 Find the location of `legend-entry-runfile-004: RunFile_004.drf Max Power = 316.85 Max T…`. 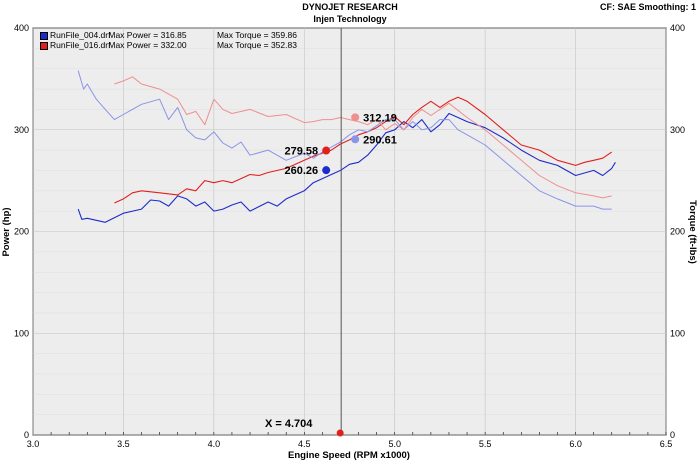

legend-entry-runfile-004: RunFile_004.drf Max Power = 316.85 Max T… is located at coordinates (168, 35).